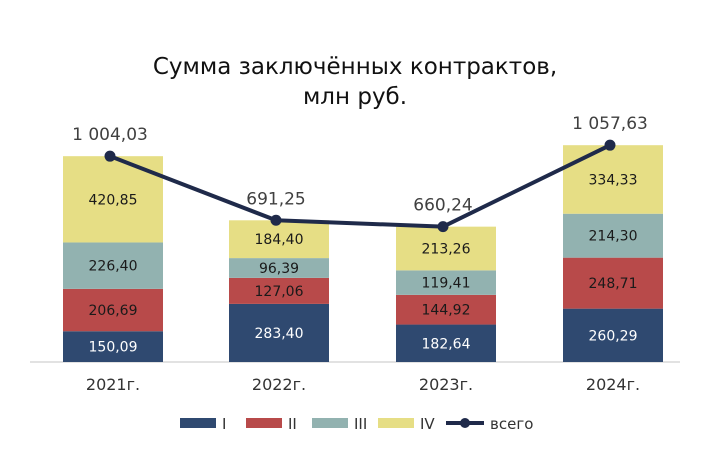  I want to click on data-label-ii-2: 127,06, so click(279, 292).